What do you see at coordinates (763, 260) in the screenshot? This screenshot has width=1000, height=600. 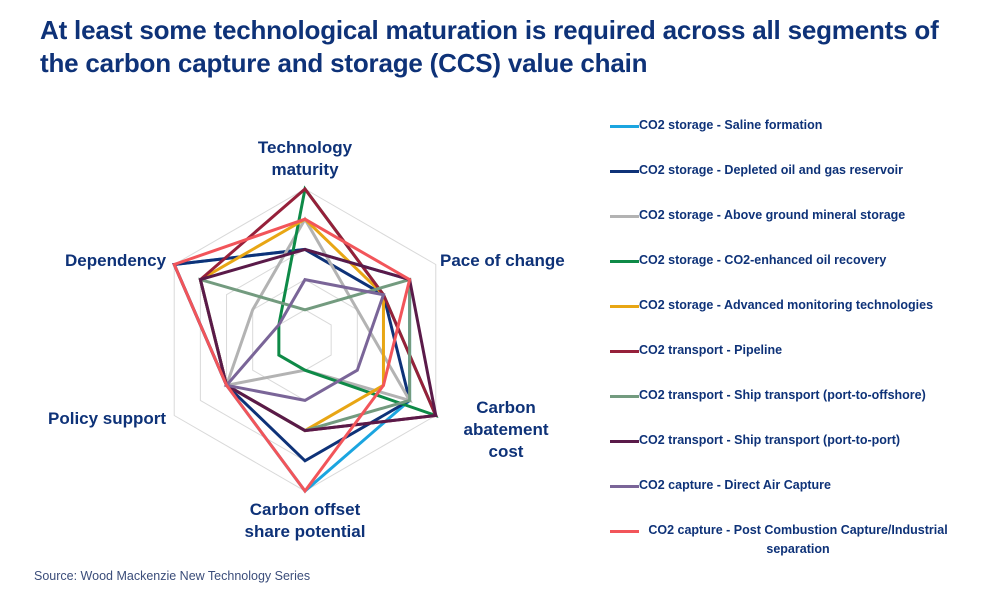 I see `legend-label: CO2 storage - CO2-enhanced oil recovery` at bounding box center [763, 260].